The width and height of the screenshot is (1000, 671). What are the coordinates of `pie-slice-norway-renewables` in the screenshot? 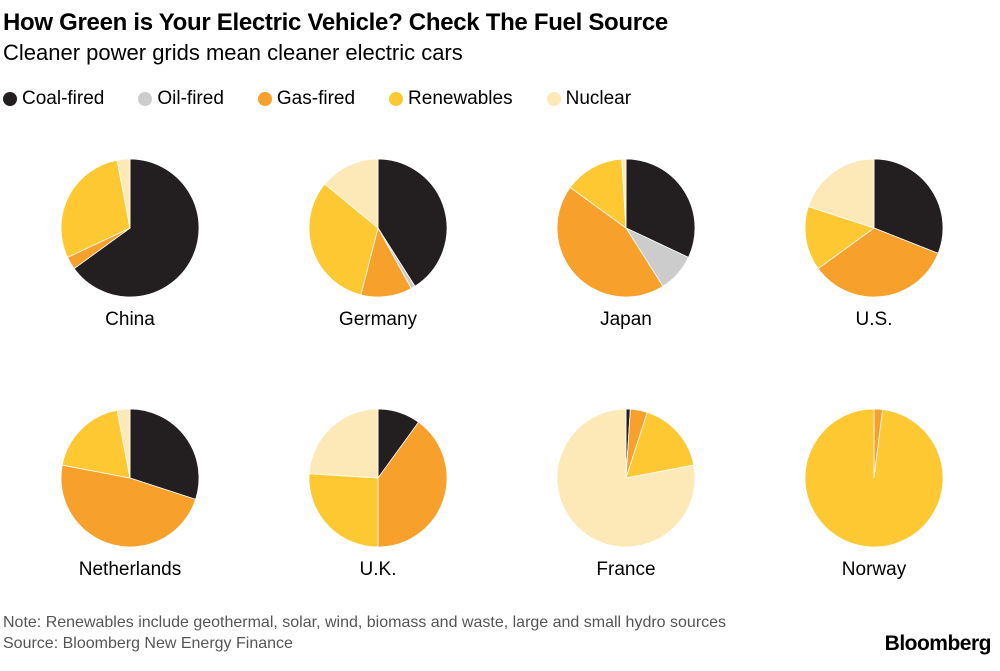 It's located at (874, 478).